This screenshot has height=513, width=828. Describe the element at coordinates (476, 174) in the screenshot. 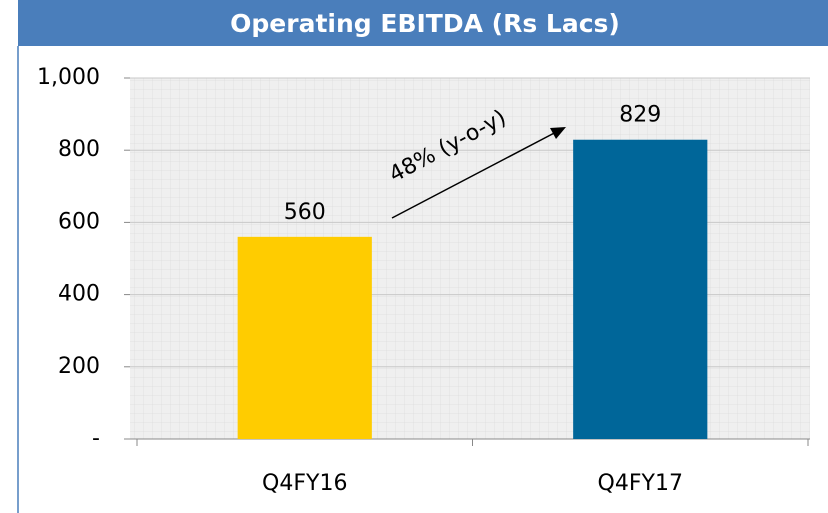

I see `growth-arrow` at that location.